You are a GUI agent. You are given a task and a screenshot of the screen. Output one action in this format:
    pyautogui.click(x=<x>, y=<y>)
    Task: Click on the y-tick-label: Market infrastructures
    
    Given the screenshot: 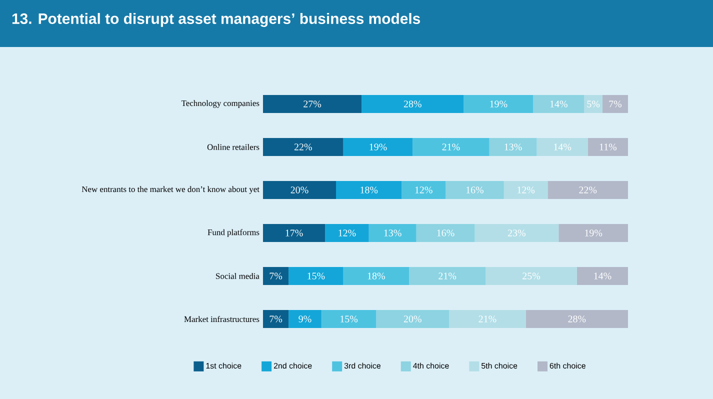 What is the action you would take?
    pyautogui.click(x=222, y=319)
    